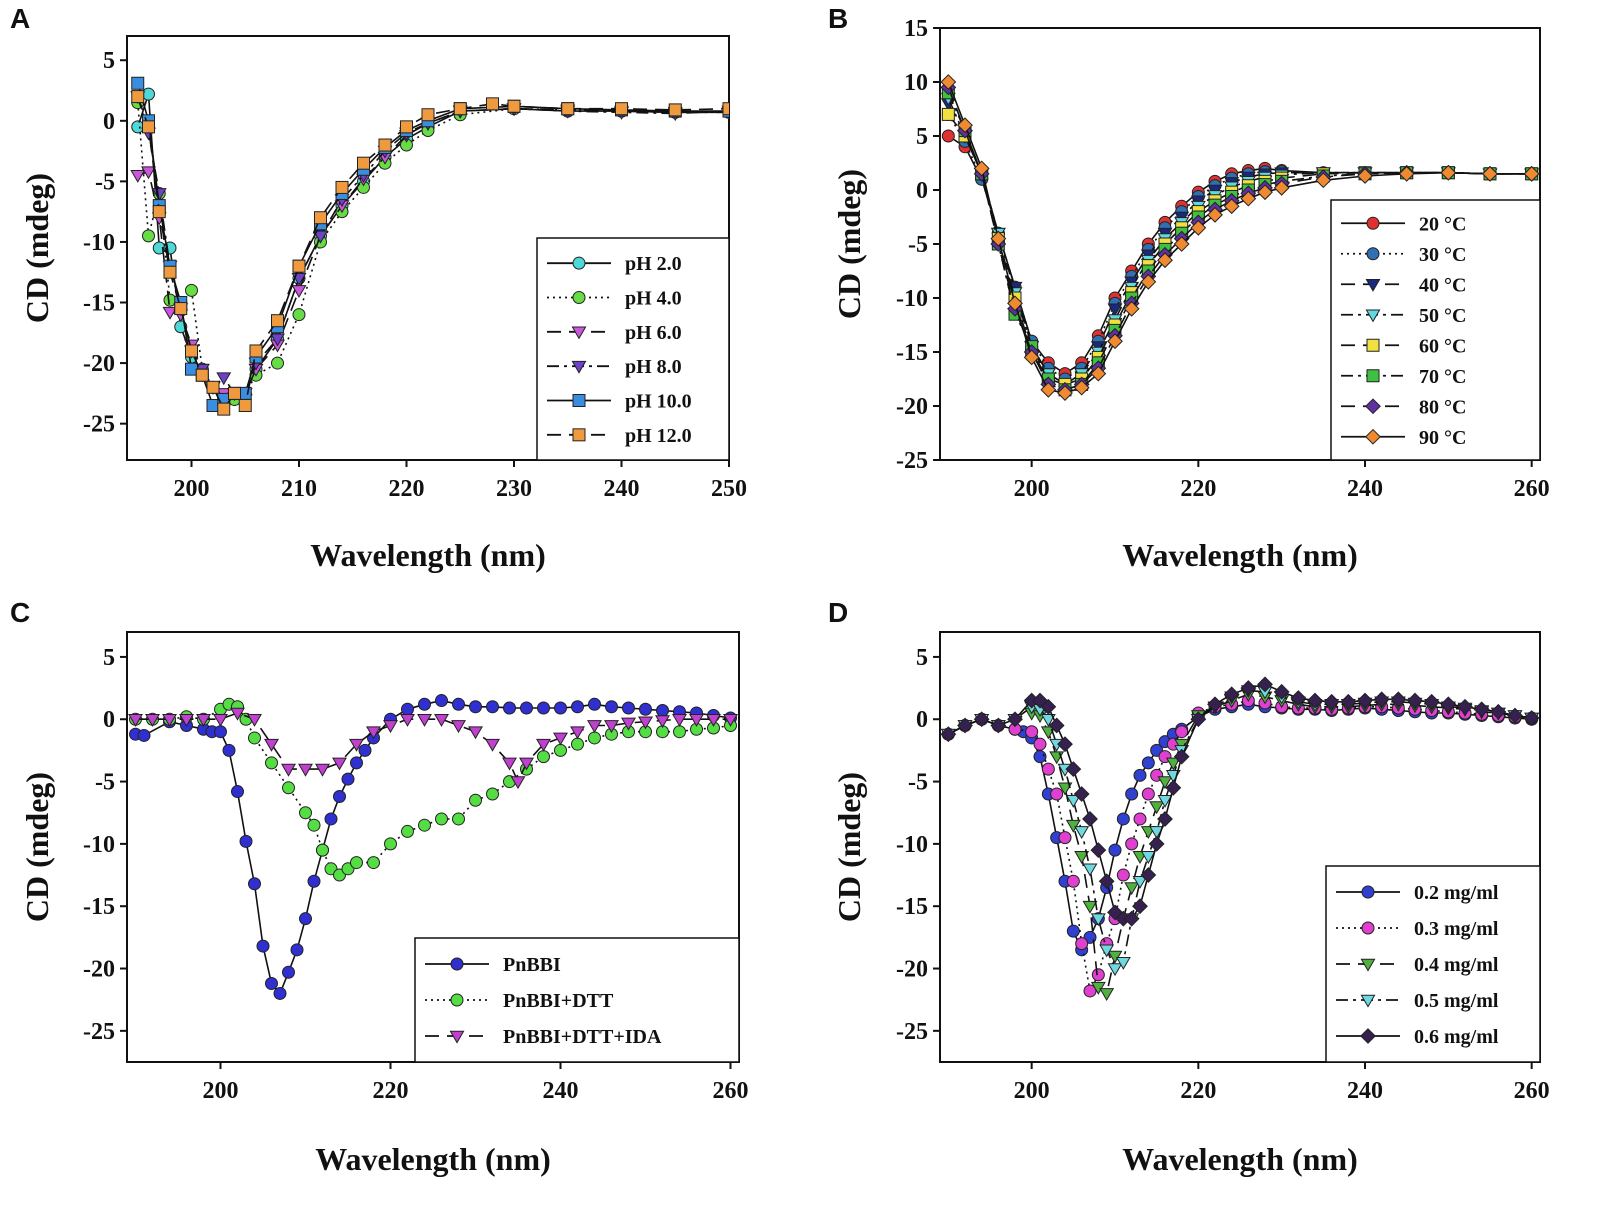 The height and width of the screenshot is (1214, 1600). Describe the element at coordinates (1403, 407) in the screenshot. I see `legend-item: 80 °C` at that location.